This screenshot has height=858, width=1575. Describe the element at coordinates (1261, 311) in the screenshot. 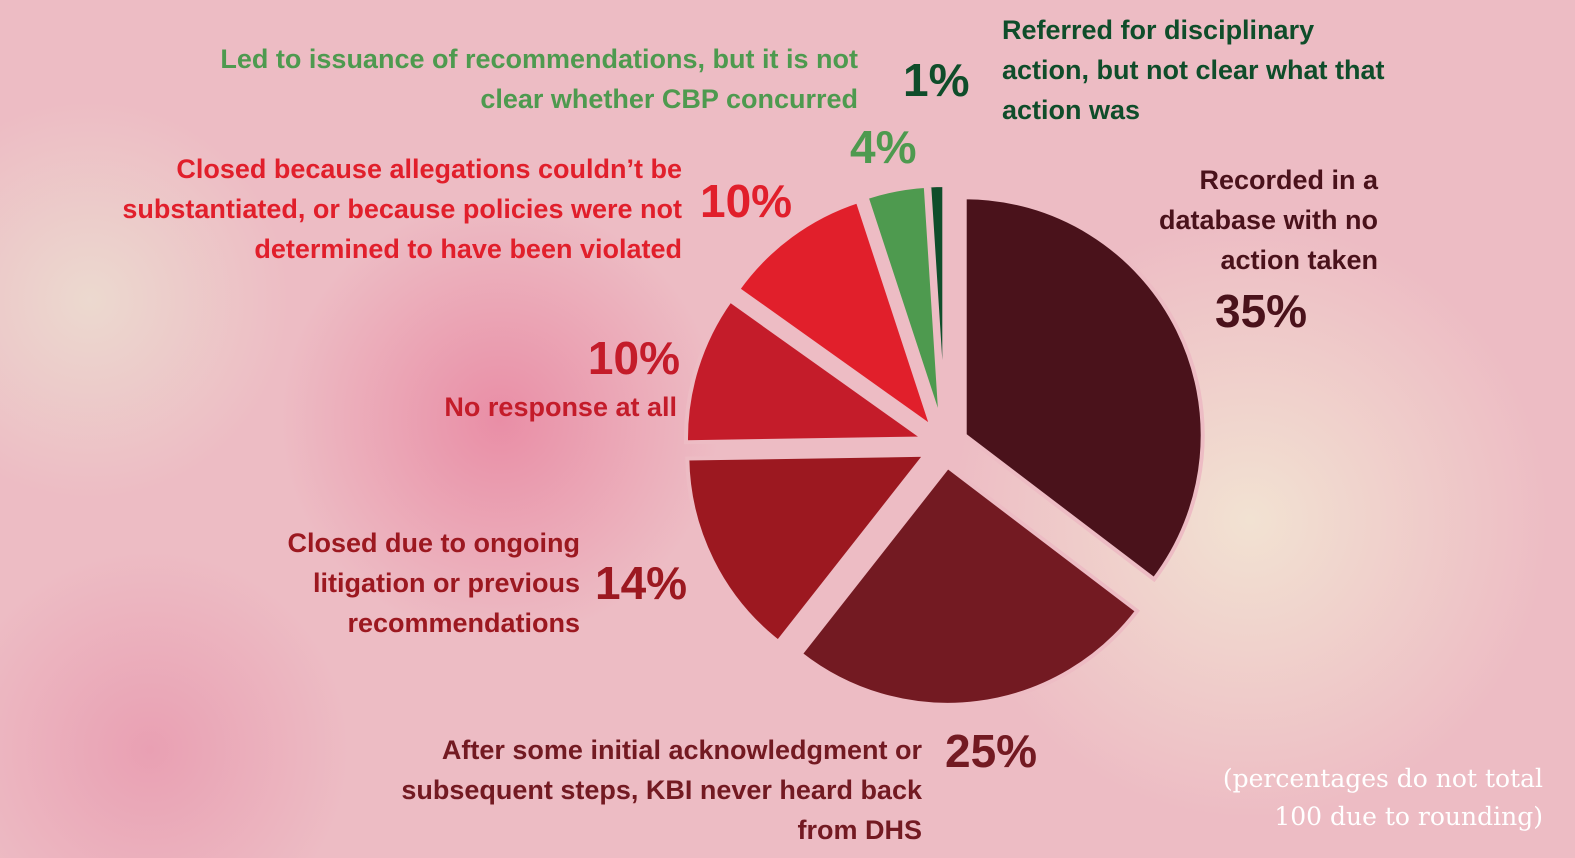

I see `value-label: 35%` at that location.